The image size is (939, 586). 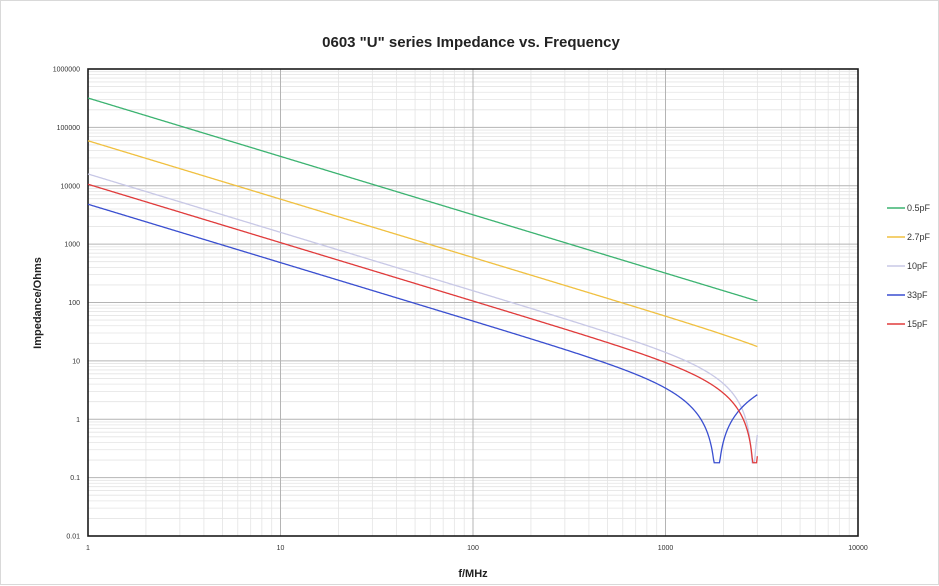 What do you see at coordinates (858, 548) in the screenshot?
I see `x-tick-label: 10000` at bounding box center [858, 548].